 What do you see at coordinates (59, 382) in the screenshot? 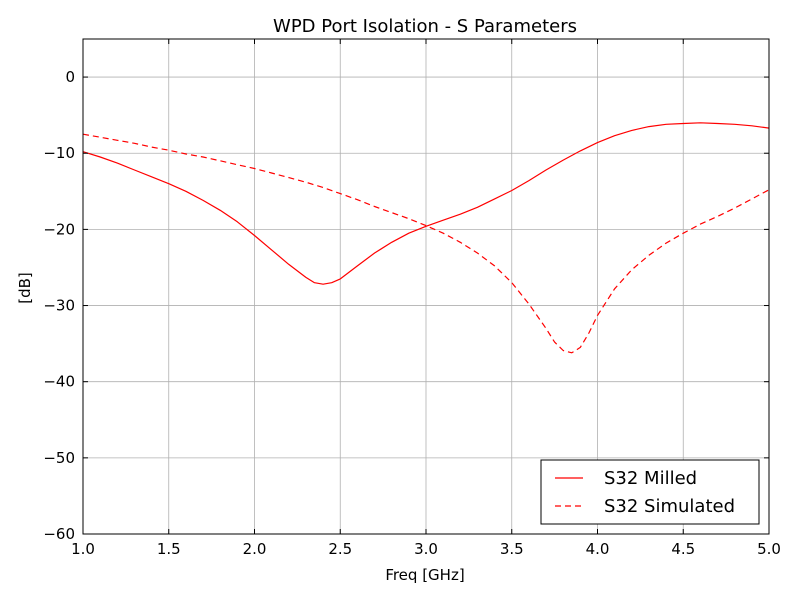
I see `y-tick-label: −40` at bounding box center [59, 382].